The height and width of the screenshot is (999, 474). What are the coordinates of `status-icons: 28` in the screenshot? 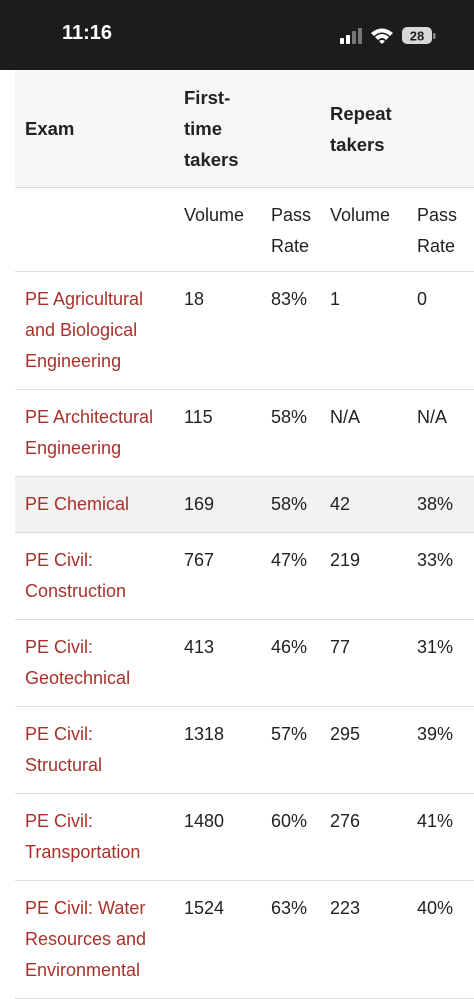 It's located at (388, 35).